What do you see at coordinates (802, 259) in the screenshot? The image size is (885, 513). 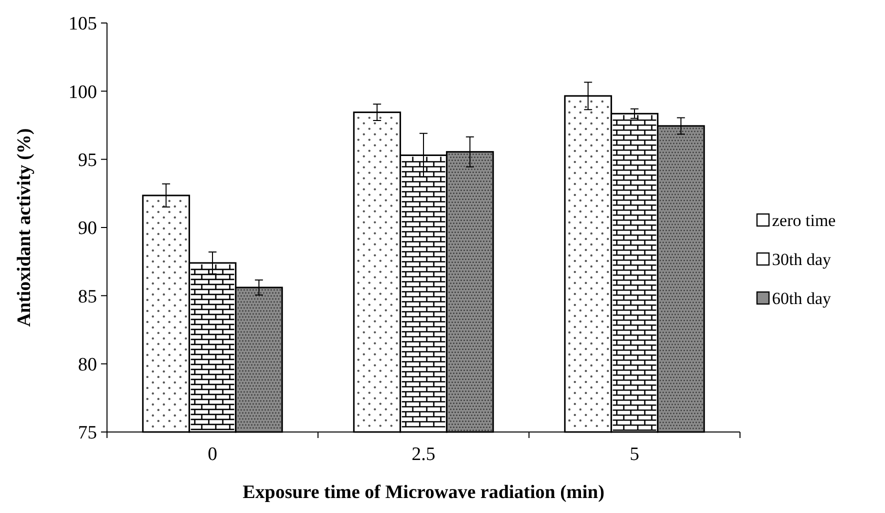 I see `legend-label: 30th day` at bounding box center [802, 259].